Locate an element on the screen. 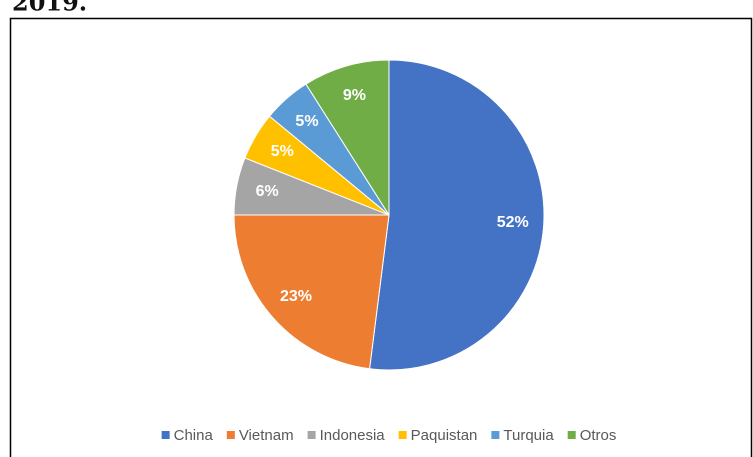  value-label: 52% is located at coordinates (513, 222).